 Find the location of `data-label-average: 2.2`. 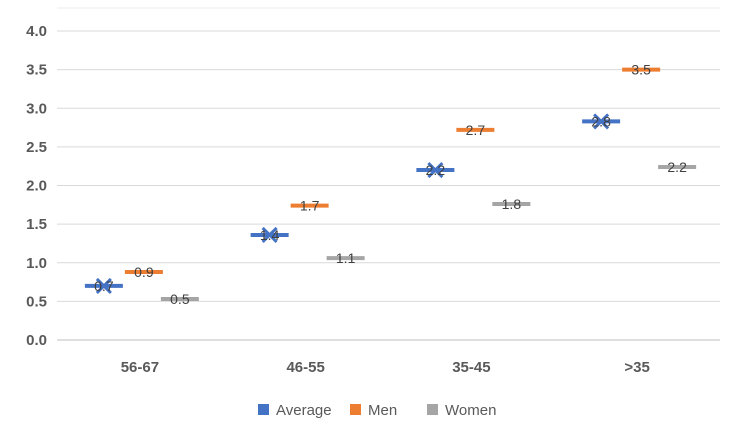

data-label-average: 2.2 is located at coordinates (436, 170).